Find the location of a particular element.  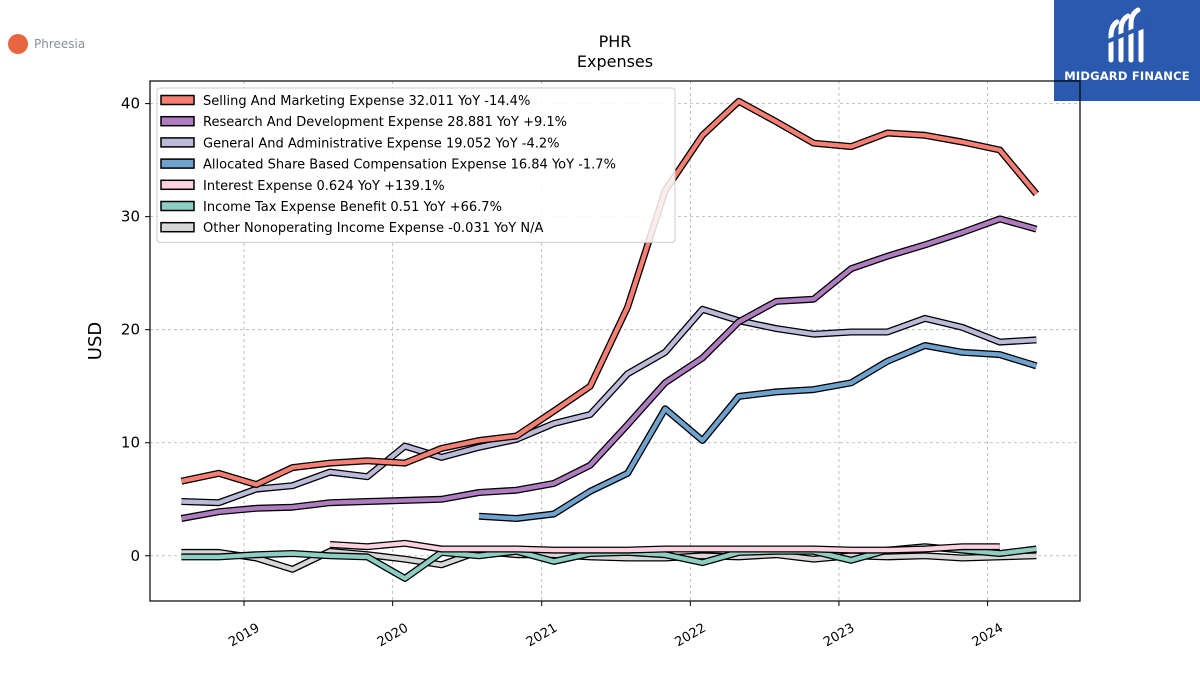

y-tick-label: 0 is located at coordinates (135, 556).